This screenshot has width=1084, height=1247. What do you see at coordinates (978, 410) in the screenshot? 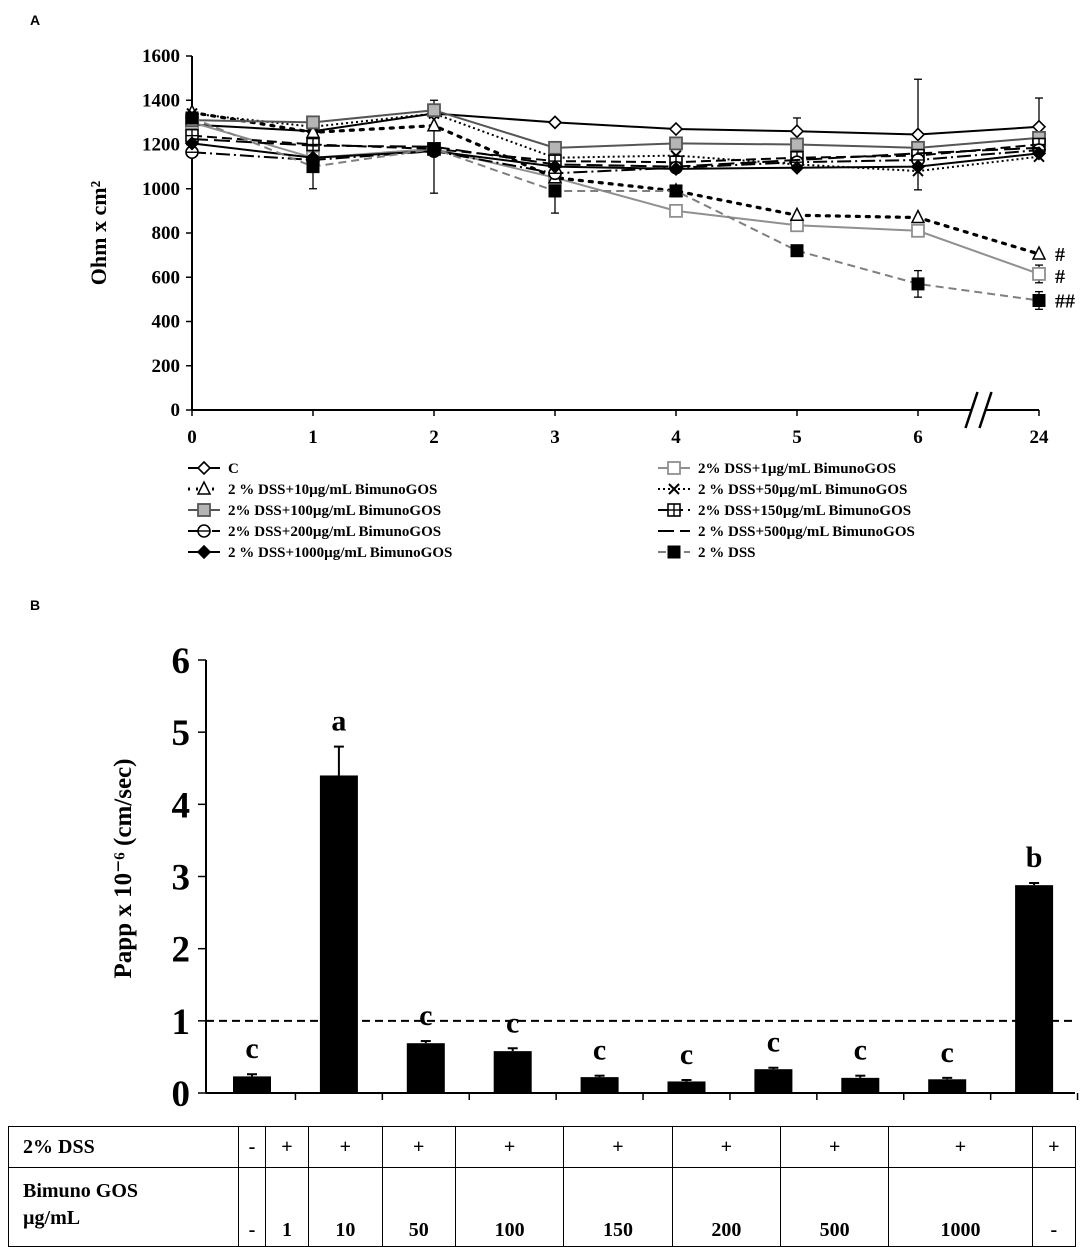
I see `axis-break-gap` at bounding box center [978, 410].